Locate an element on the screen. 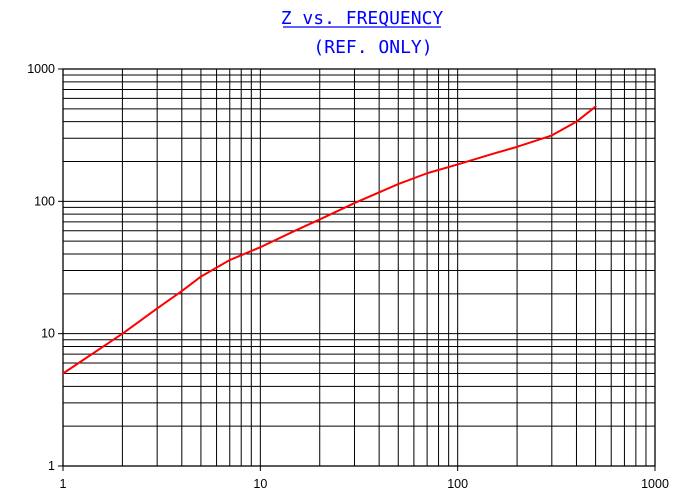 This screenshot has width=685, height=493. chart-subtitle: (REF. ONLY) is located at coordinates (372, 47).